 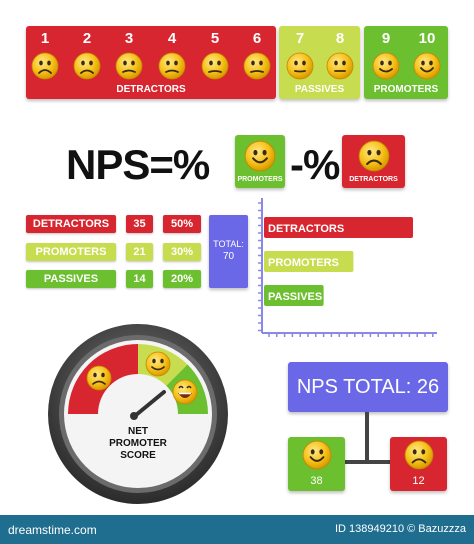 What do you see at coordinates (260, 179) in the screenshot?
I see `formula-promoters-label: PROMOTERS` at bounding box center [260, 179].